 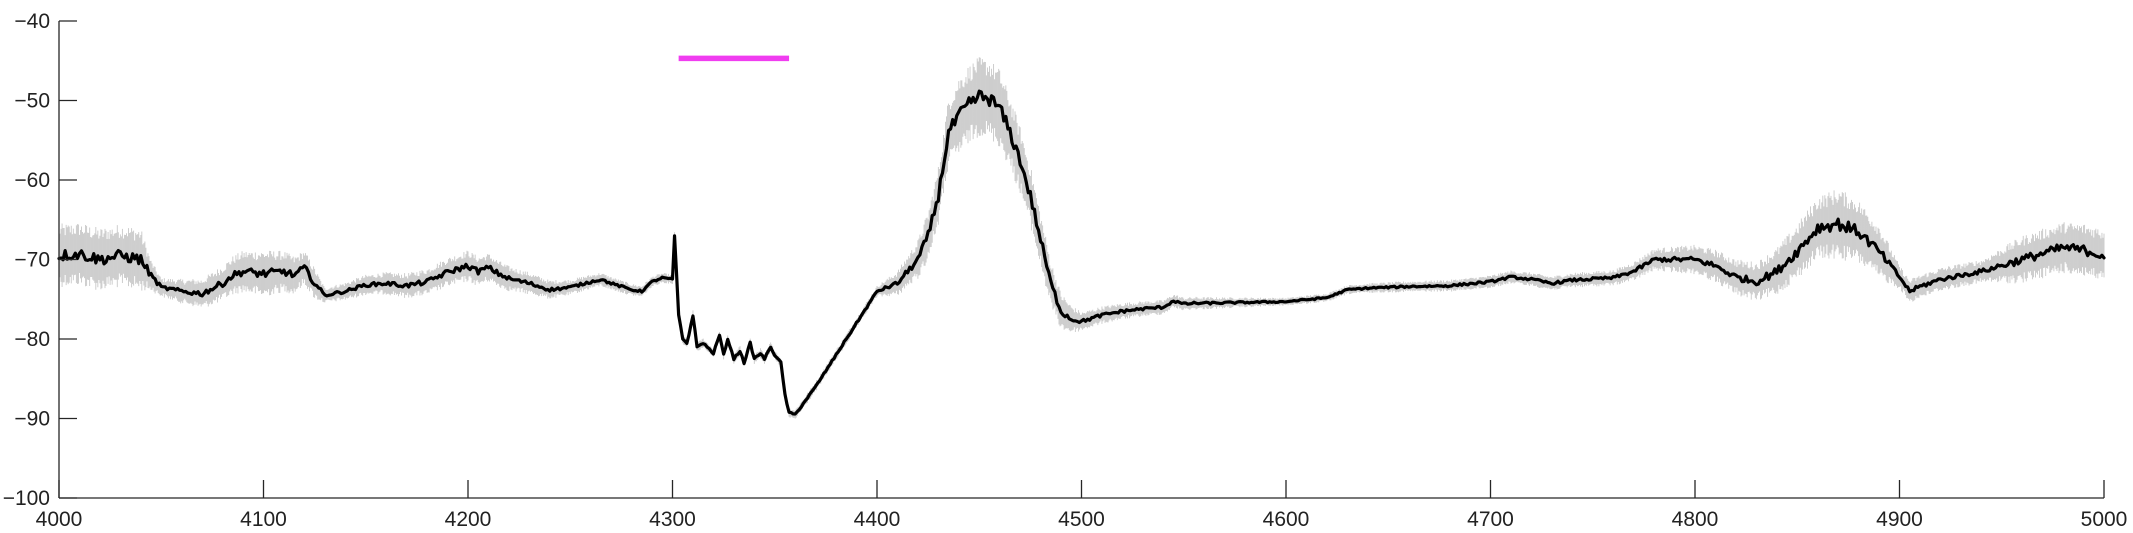 What do you see at coordinates (1490, 519) in the screenshot?
I see `x-tick-label: 4700` at bounding box center [1490, 519].